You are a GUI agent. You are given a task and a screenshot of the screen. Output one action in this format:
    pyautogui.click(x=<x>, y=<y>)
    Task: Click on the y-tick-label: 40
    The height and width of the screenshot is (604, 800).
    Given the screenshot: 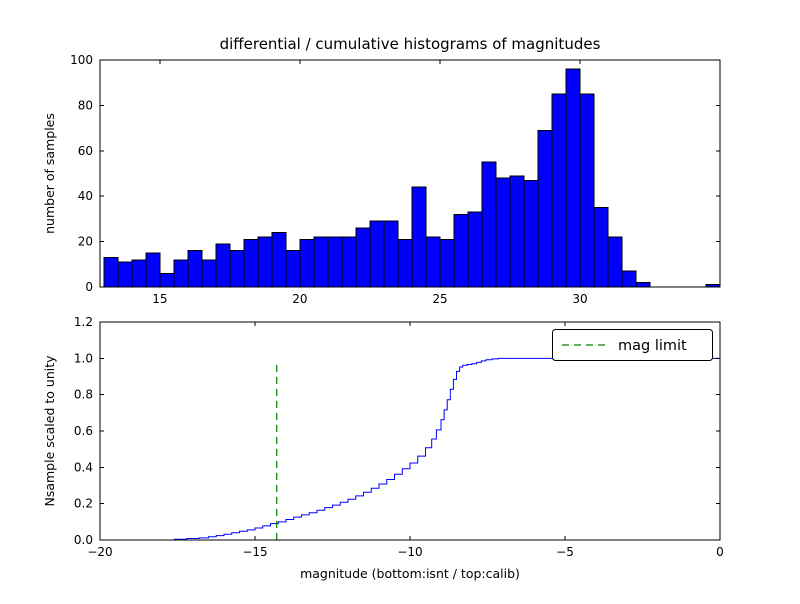 What is the action you would take?
    pyautogui.click(x=85, y=196)
    